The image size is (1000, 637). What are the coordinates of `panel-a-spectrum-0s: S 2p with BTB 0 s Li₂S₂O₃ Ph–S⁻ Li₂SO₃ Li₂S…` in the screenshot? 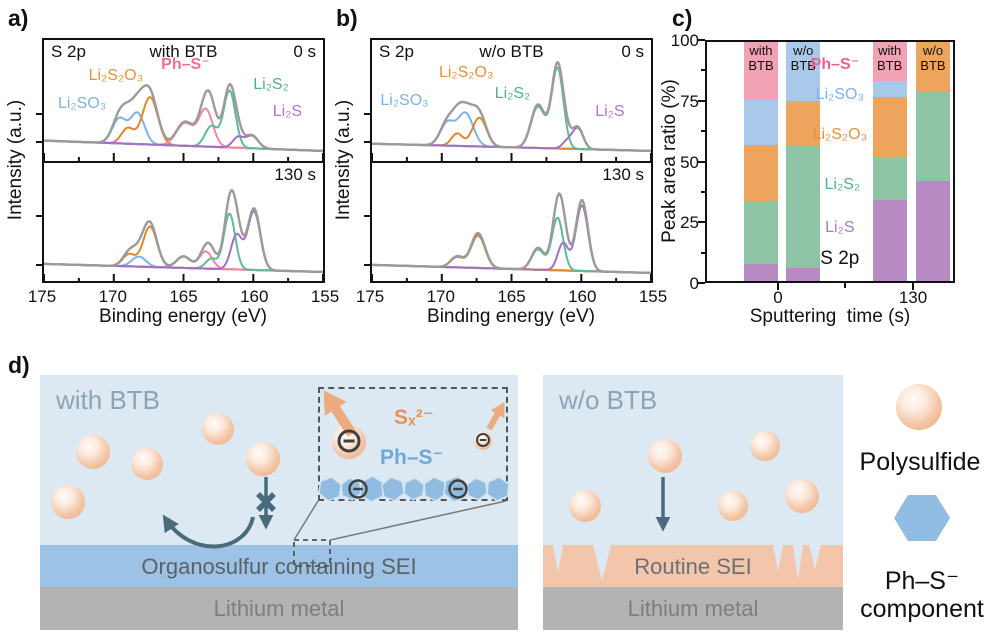 It's located at (183, 100).